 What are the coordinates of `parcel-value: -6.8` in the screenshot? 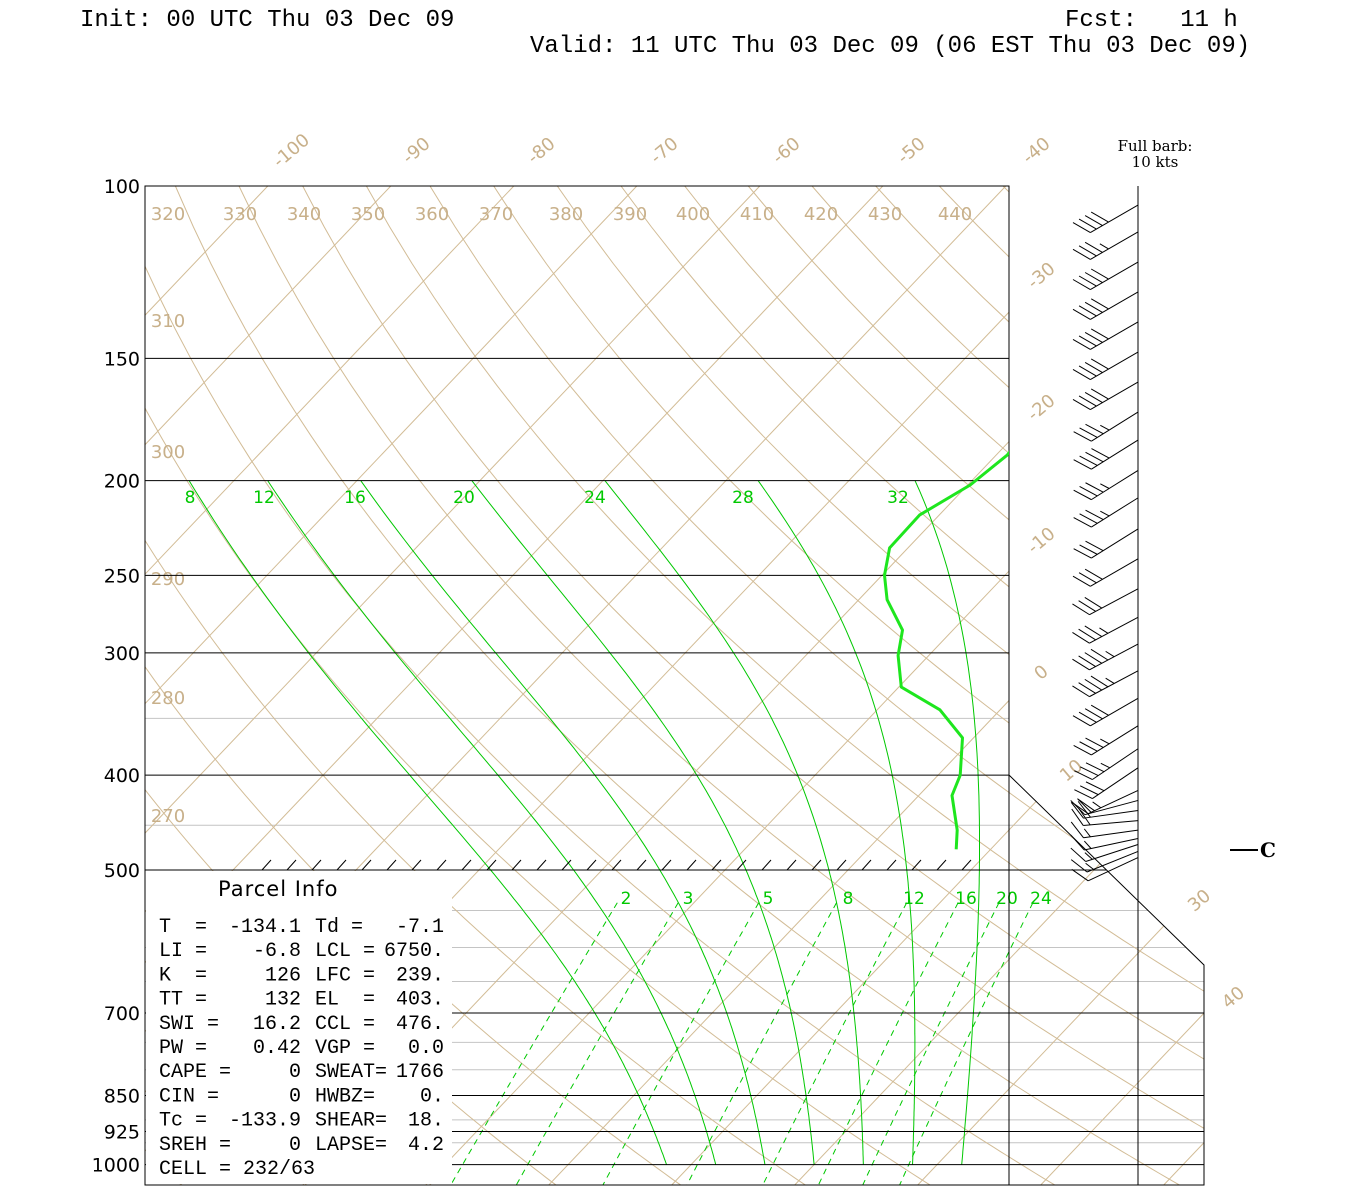 It's located at (277, 951).